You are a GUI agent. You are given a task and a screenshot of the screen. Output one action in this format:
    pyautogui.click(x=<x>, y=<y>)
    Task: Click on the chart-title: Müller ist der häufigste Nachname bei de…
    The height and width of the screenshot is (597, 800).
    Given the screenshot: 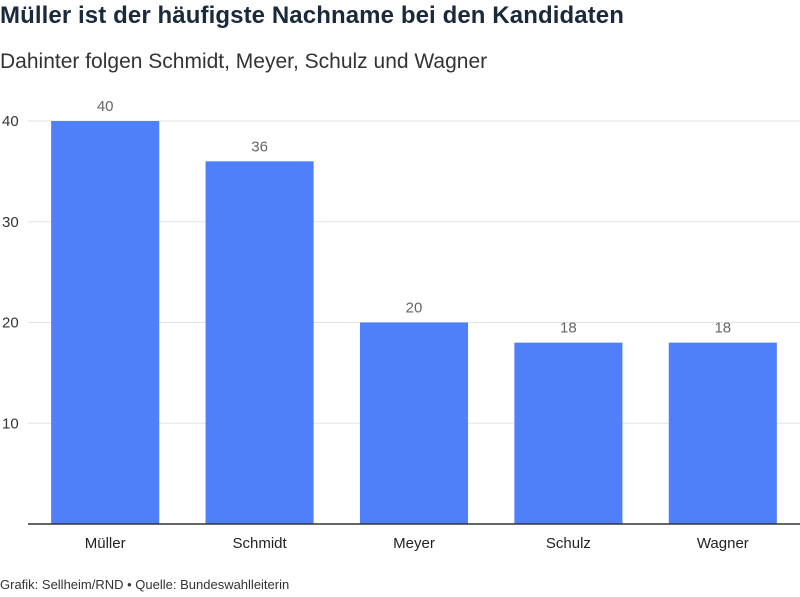 What is the action you would take?
    pyautogui.click(x=312, y=15)
    